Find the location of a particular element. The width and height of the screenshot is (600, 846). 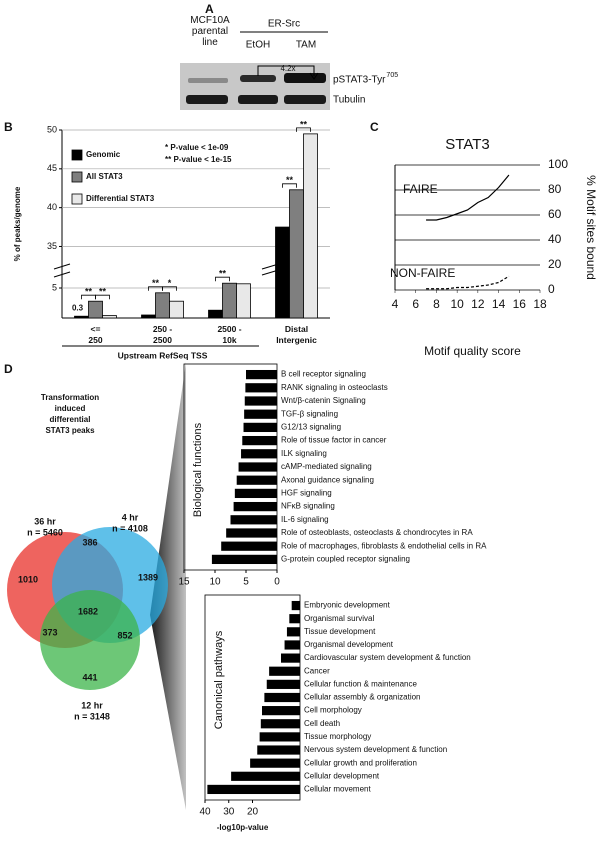

x-tick-label: 2500 -10k is located at coordinates (229, 334).